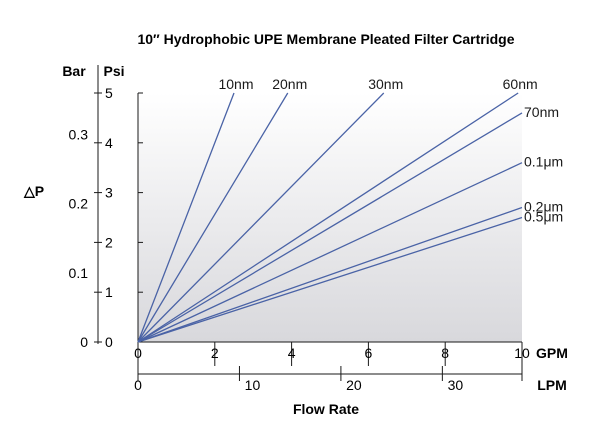  Describe the element at coordinates (138, 385) in the screenshot. I see `x-secondary-tick-label: 0` at that location.